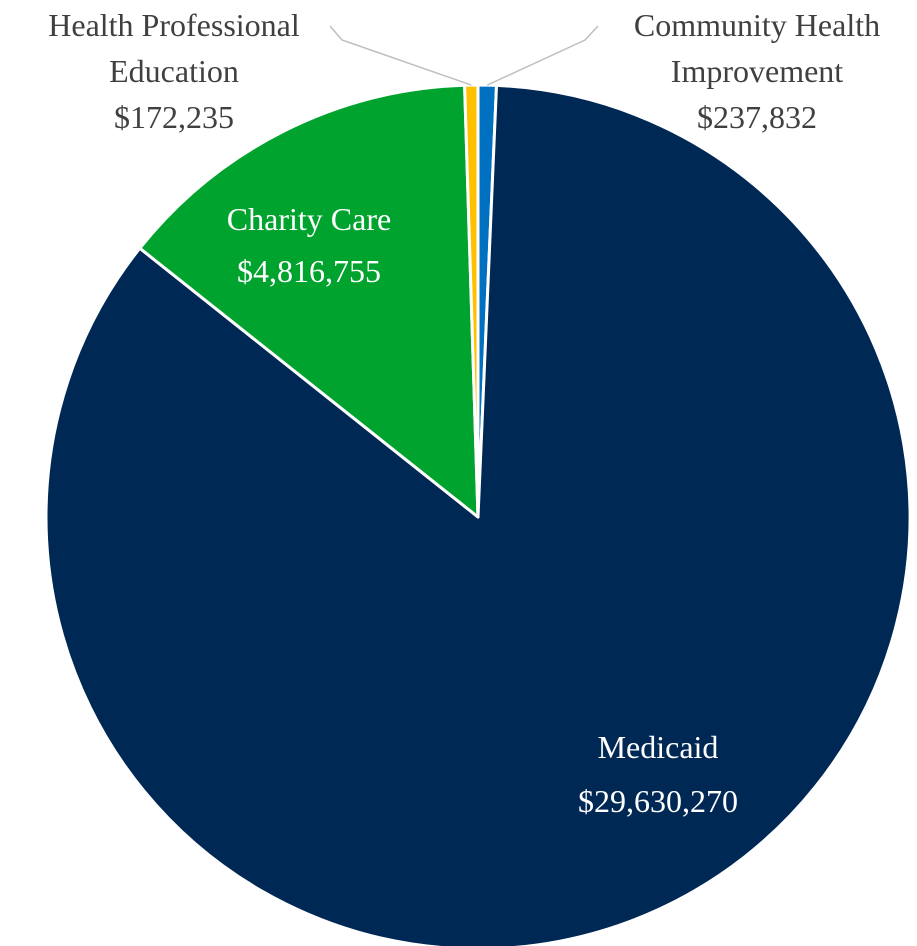 The width and height of the screenshot is (917, 946). What do you see at coordinates (174, 117) in the screenshot?
I see `health-professional-education-value-label: $172,235` at bounding box center [174, 117].